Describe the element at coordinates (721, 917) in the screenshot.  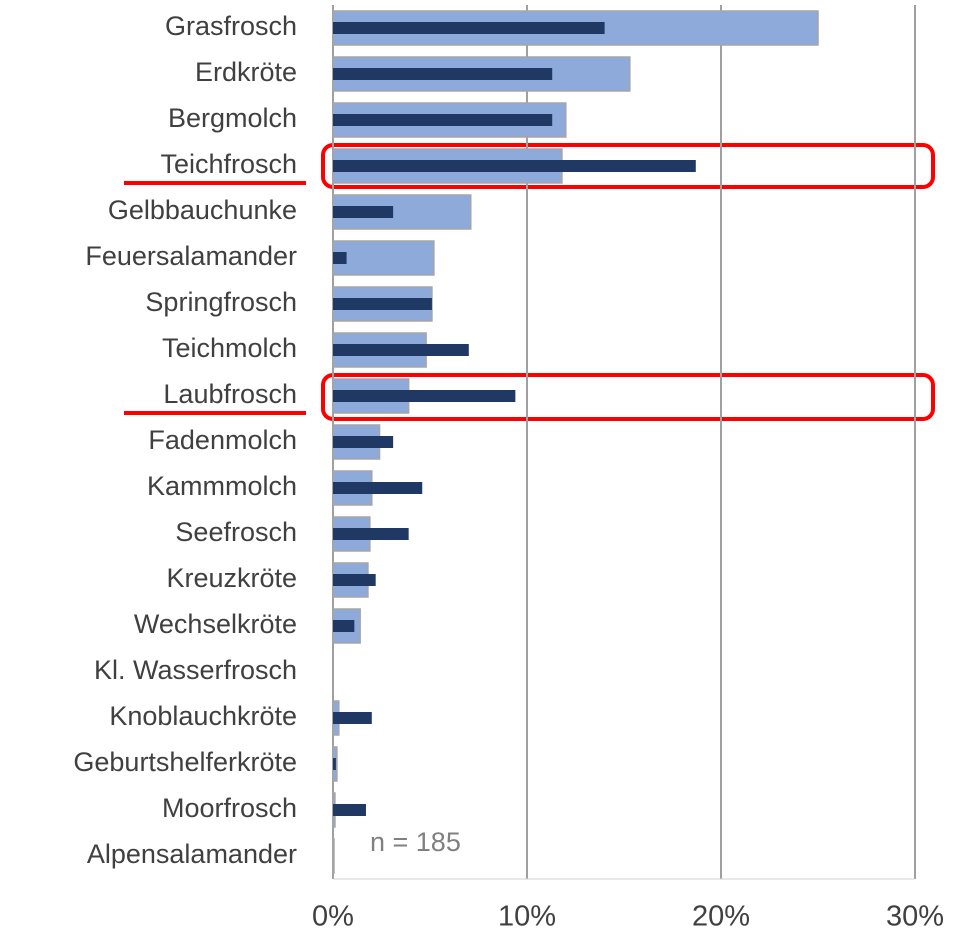
I see `x-tick-label: 20%` at that location.